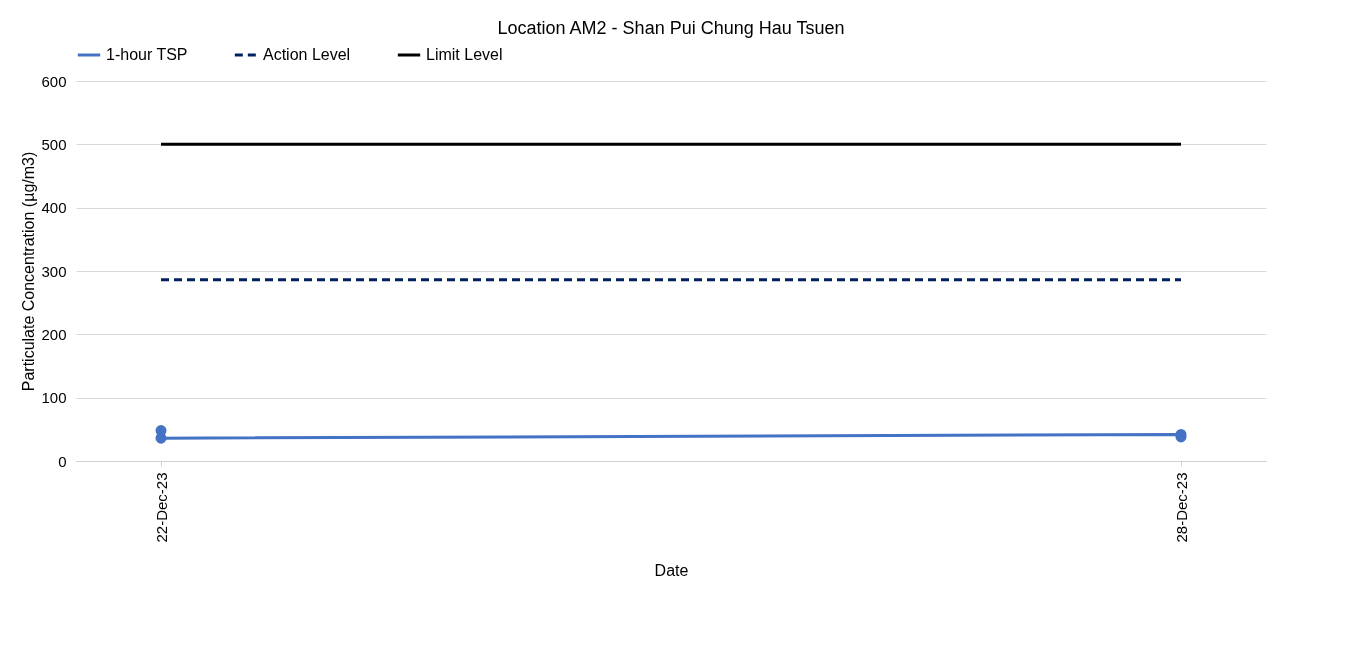  Describe the element at coordinates (464, 54) in the screenshot. I see `legend-label: Limit Level` at that location.